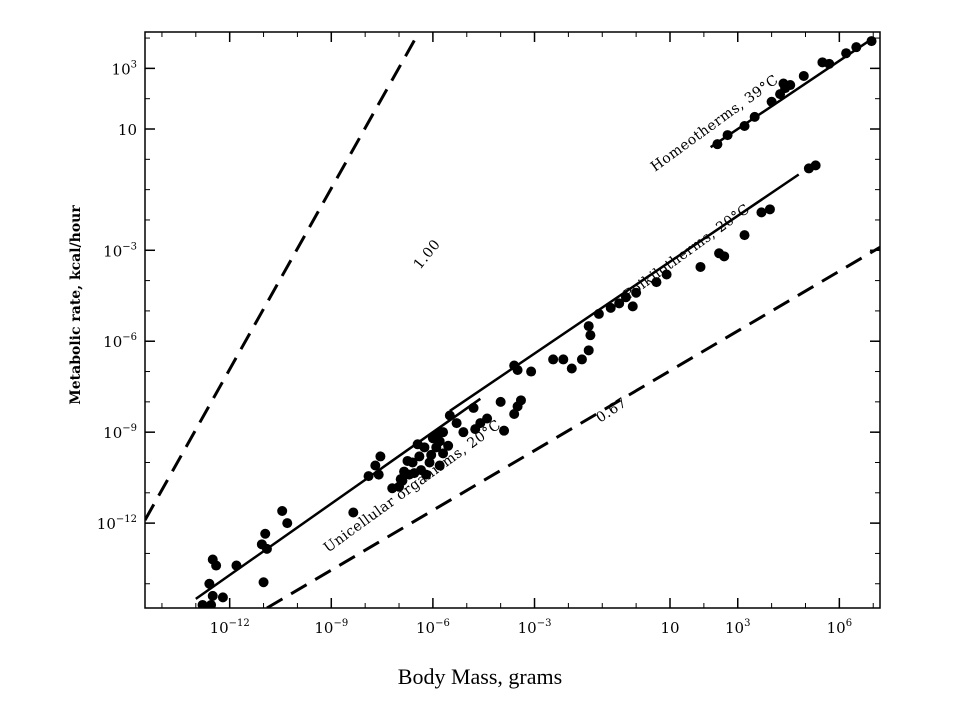 This screenshot has width=960, height=720. I want to click on unicellular-label: Unicellular organisms, 20°C, so click(412, 486).